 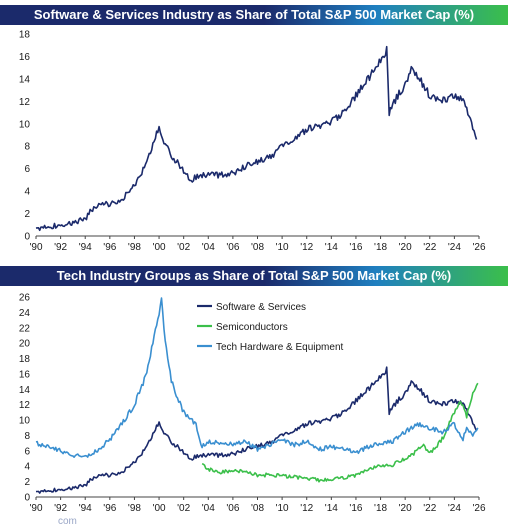 What do you see at coordinates (280, 347) in the screenshot?
I see `legend-label: Tech Hardware & Equipment` at bounding box center [280, 347].